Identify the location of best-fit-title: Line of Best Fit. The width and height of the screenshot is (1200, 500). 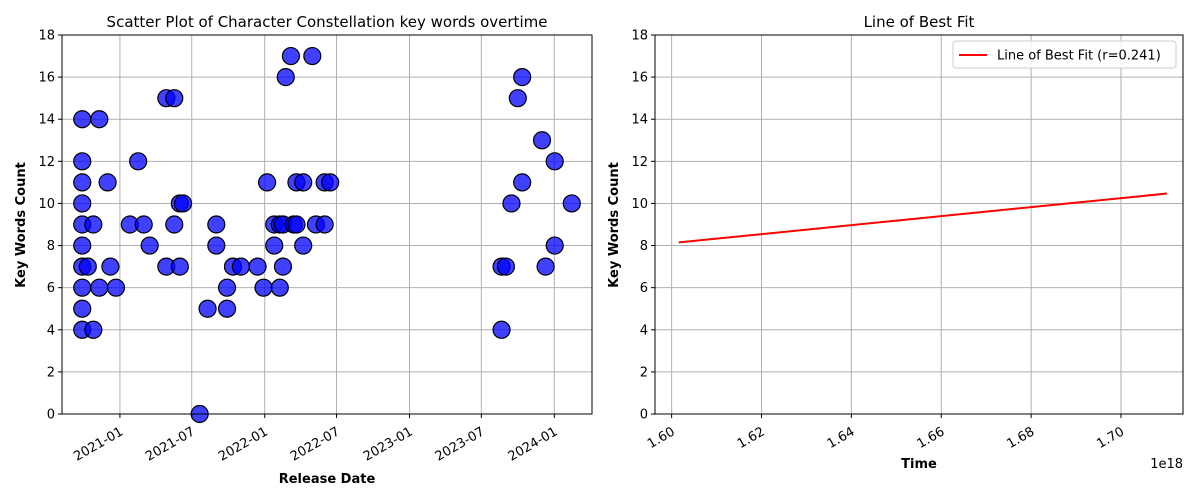
(919, 22).